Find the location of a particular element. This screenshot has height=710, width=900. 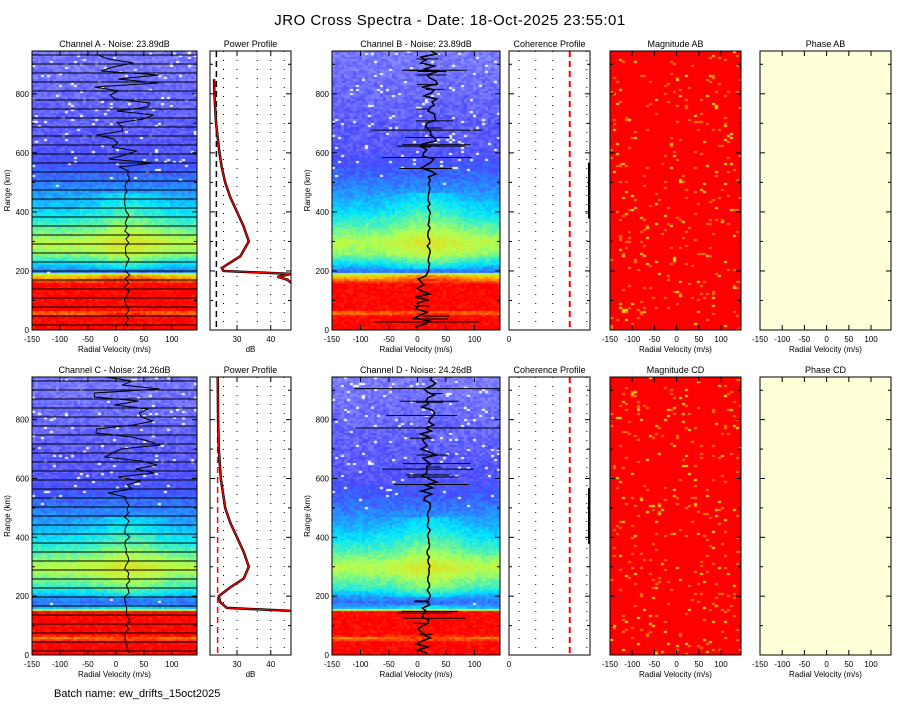

x-tick-label: 40 is located at coordinates (270, 339).